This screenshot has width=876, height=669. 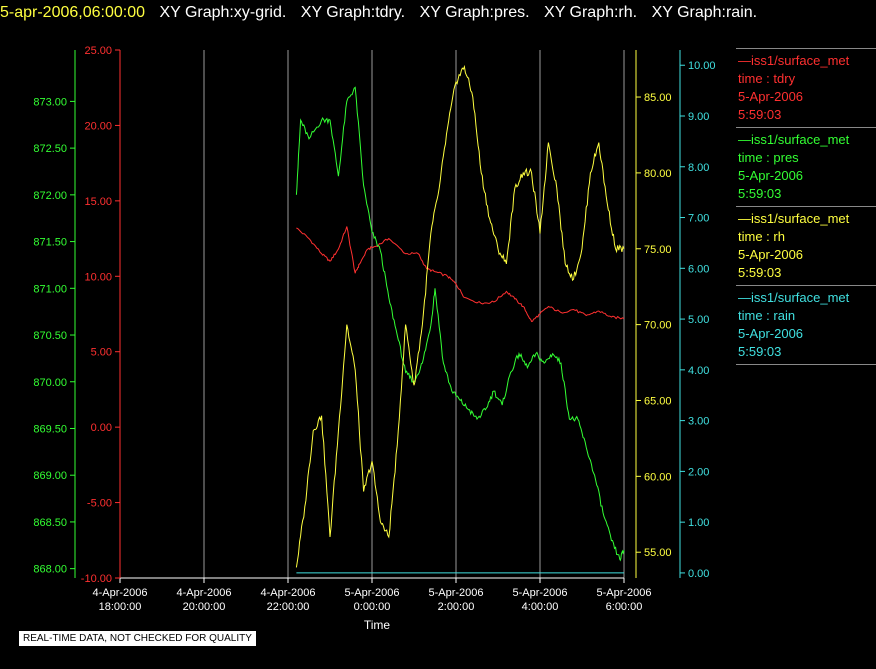 I want to click on y-tick-label-tdry-4: 10.00, so click(x=98, y=277).